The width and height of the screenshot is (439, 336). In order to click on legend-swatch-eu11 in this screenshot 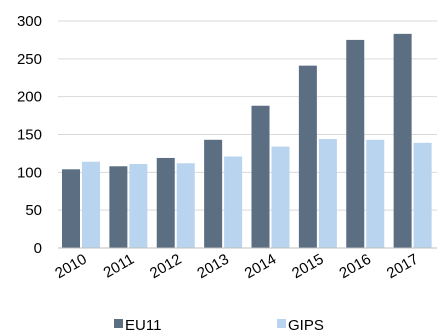, I will do `click(118, 323)`.